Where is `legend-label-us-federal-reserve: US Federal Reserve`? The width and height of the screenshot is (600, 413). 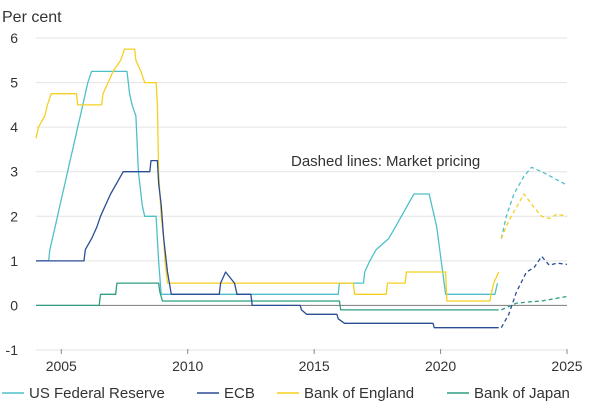
legend-label-us-federal-reserve: US Federal Reserve is located at coordinates (97, 393).